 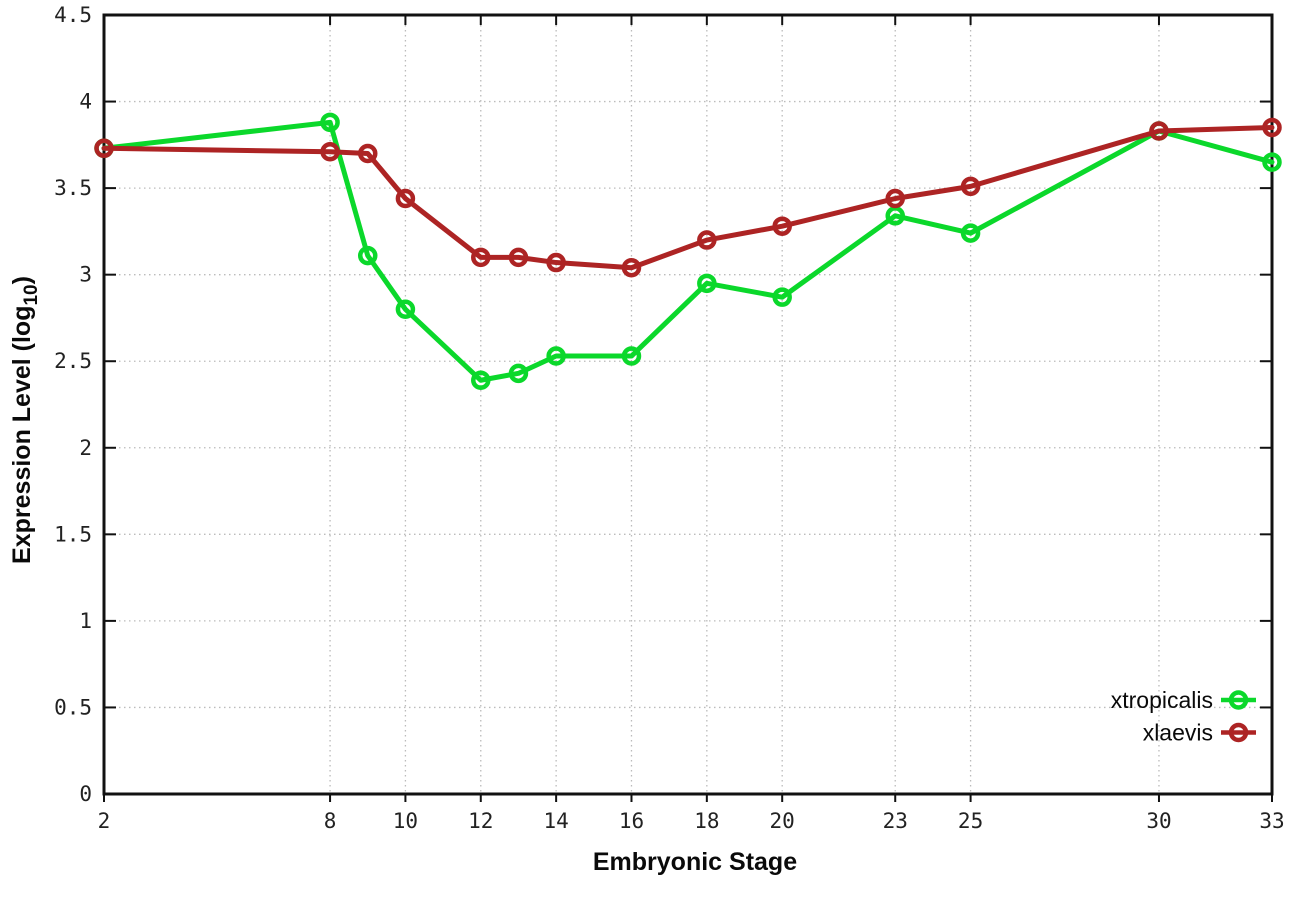 I want to click on x-tick-label: 33, so click(x=1271, y=821).